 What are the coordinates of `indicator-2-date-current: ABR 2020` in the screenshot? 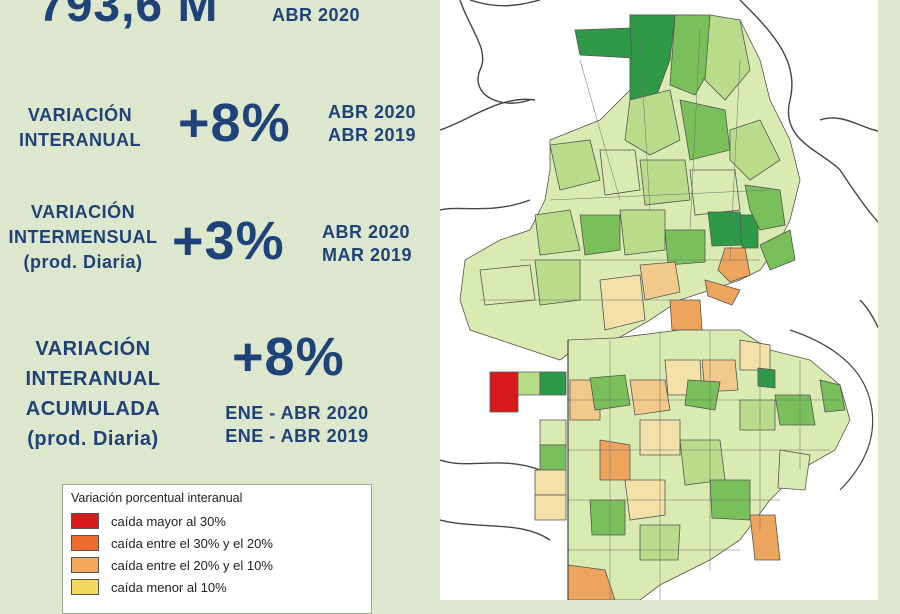 It's located at (366, 232).